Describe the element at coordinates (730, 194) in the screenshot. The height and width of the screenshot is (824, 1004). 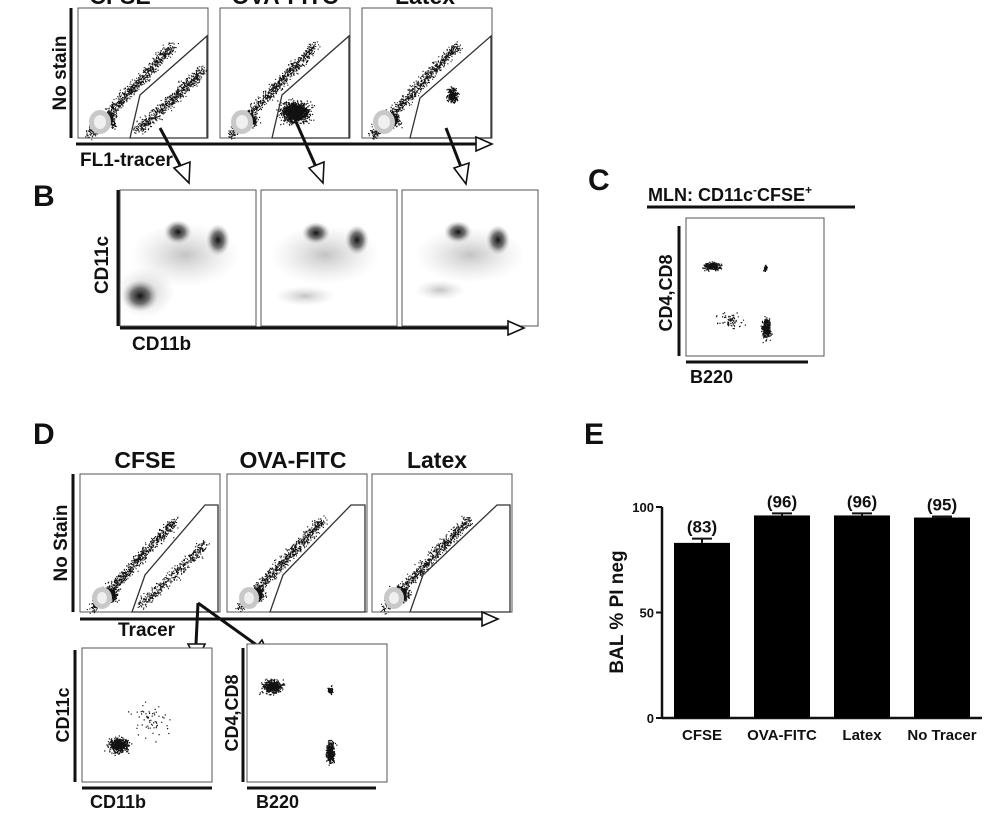
I see `panel-c-title: MLN: CD11c-CFSE+` at that location.